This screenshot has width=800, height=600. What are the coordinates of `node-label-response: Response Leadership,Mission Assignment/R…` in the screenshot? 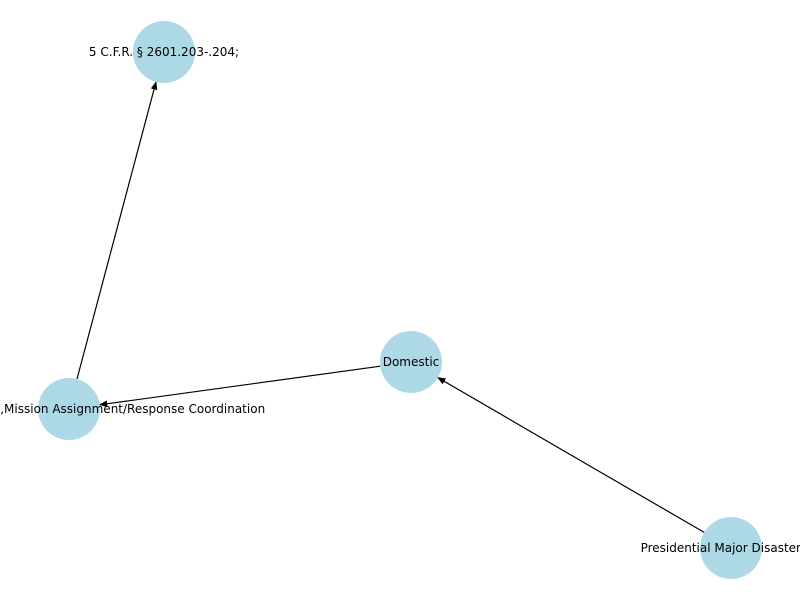 It's located at (132, 409).